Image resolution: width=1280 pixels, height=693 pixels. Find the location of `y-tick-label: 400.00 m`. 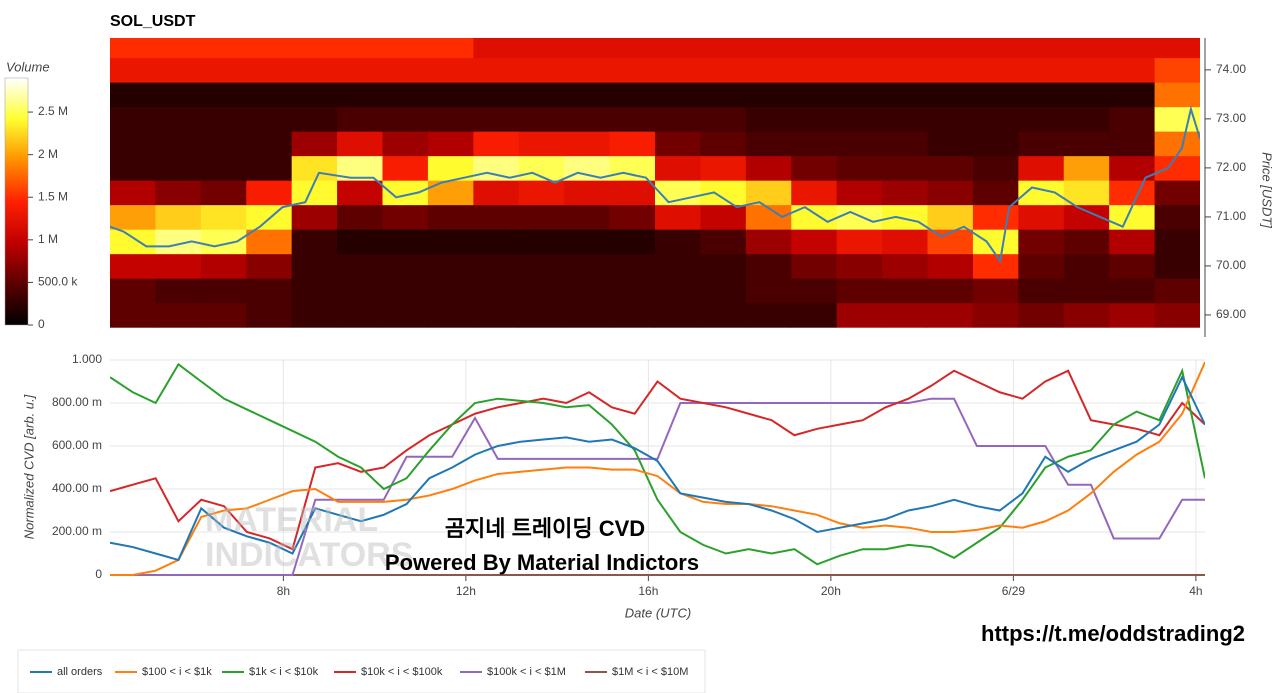

y-tick-label: 400.00 m is located at coordinates (77, 488).